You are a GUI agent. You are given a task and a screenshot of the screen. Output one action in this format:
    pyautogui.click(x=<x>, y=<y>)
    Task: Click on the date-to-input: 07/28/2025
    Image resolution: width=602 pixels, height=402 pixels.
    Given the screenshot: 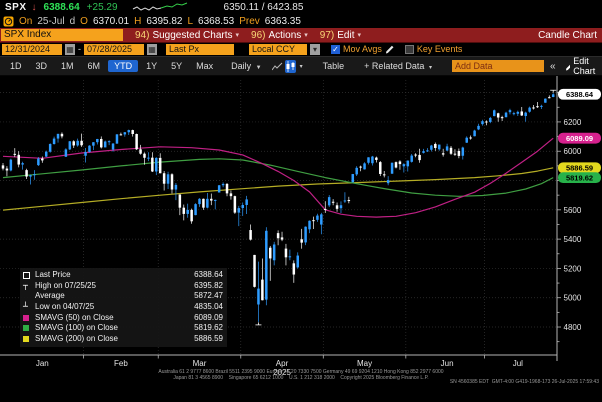 What is the action you would take?
    pyautogui.click(x=114, y=49)
    